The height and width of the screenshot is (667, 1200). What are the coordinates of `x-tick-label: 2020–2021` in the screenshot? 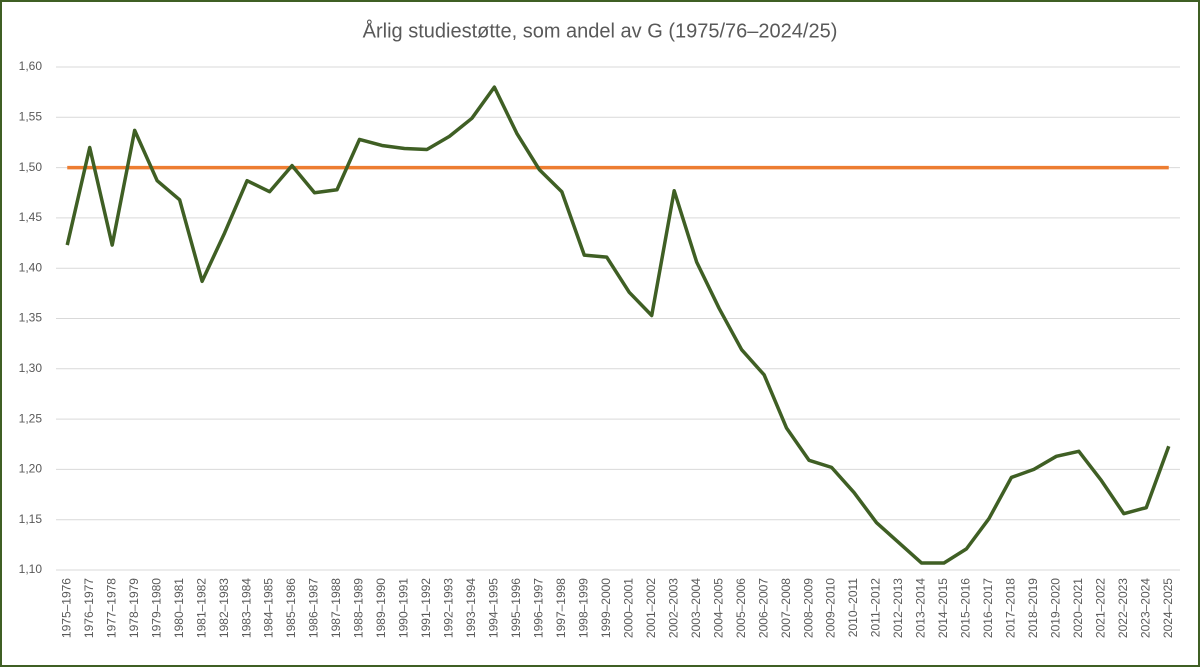 It's located at (1078, 608).